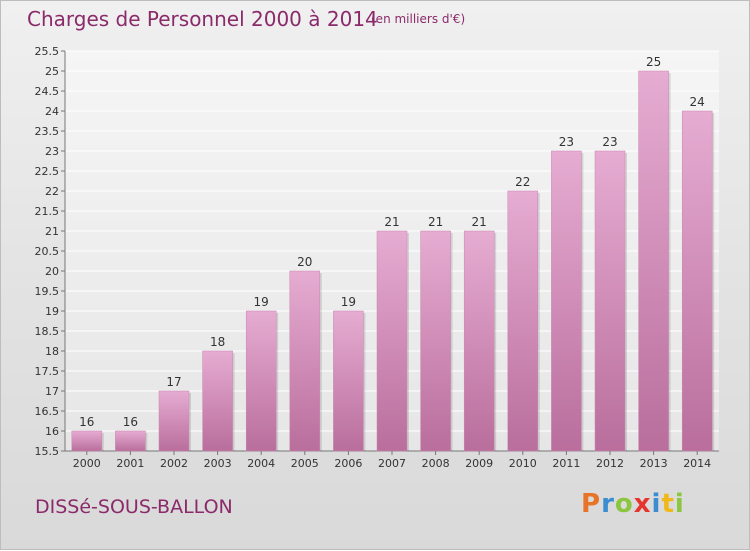 This screenshot has width=750, height=551. What do you see at coordinates (522, 182) in the screenshot?
I see `bar-value-label: 22` at bounding box center [522, 182].